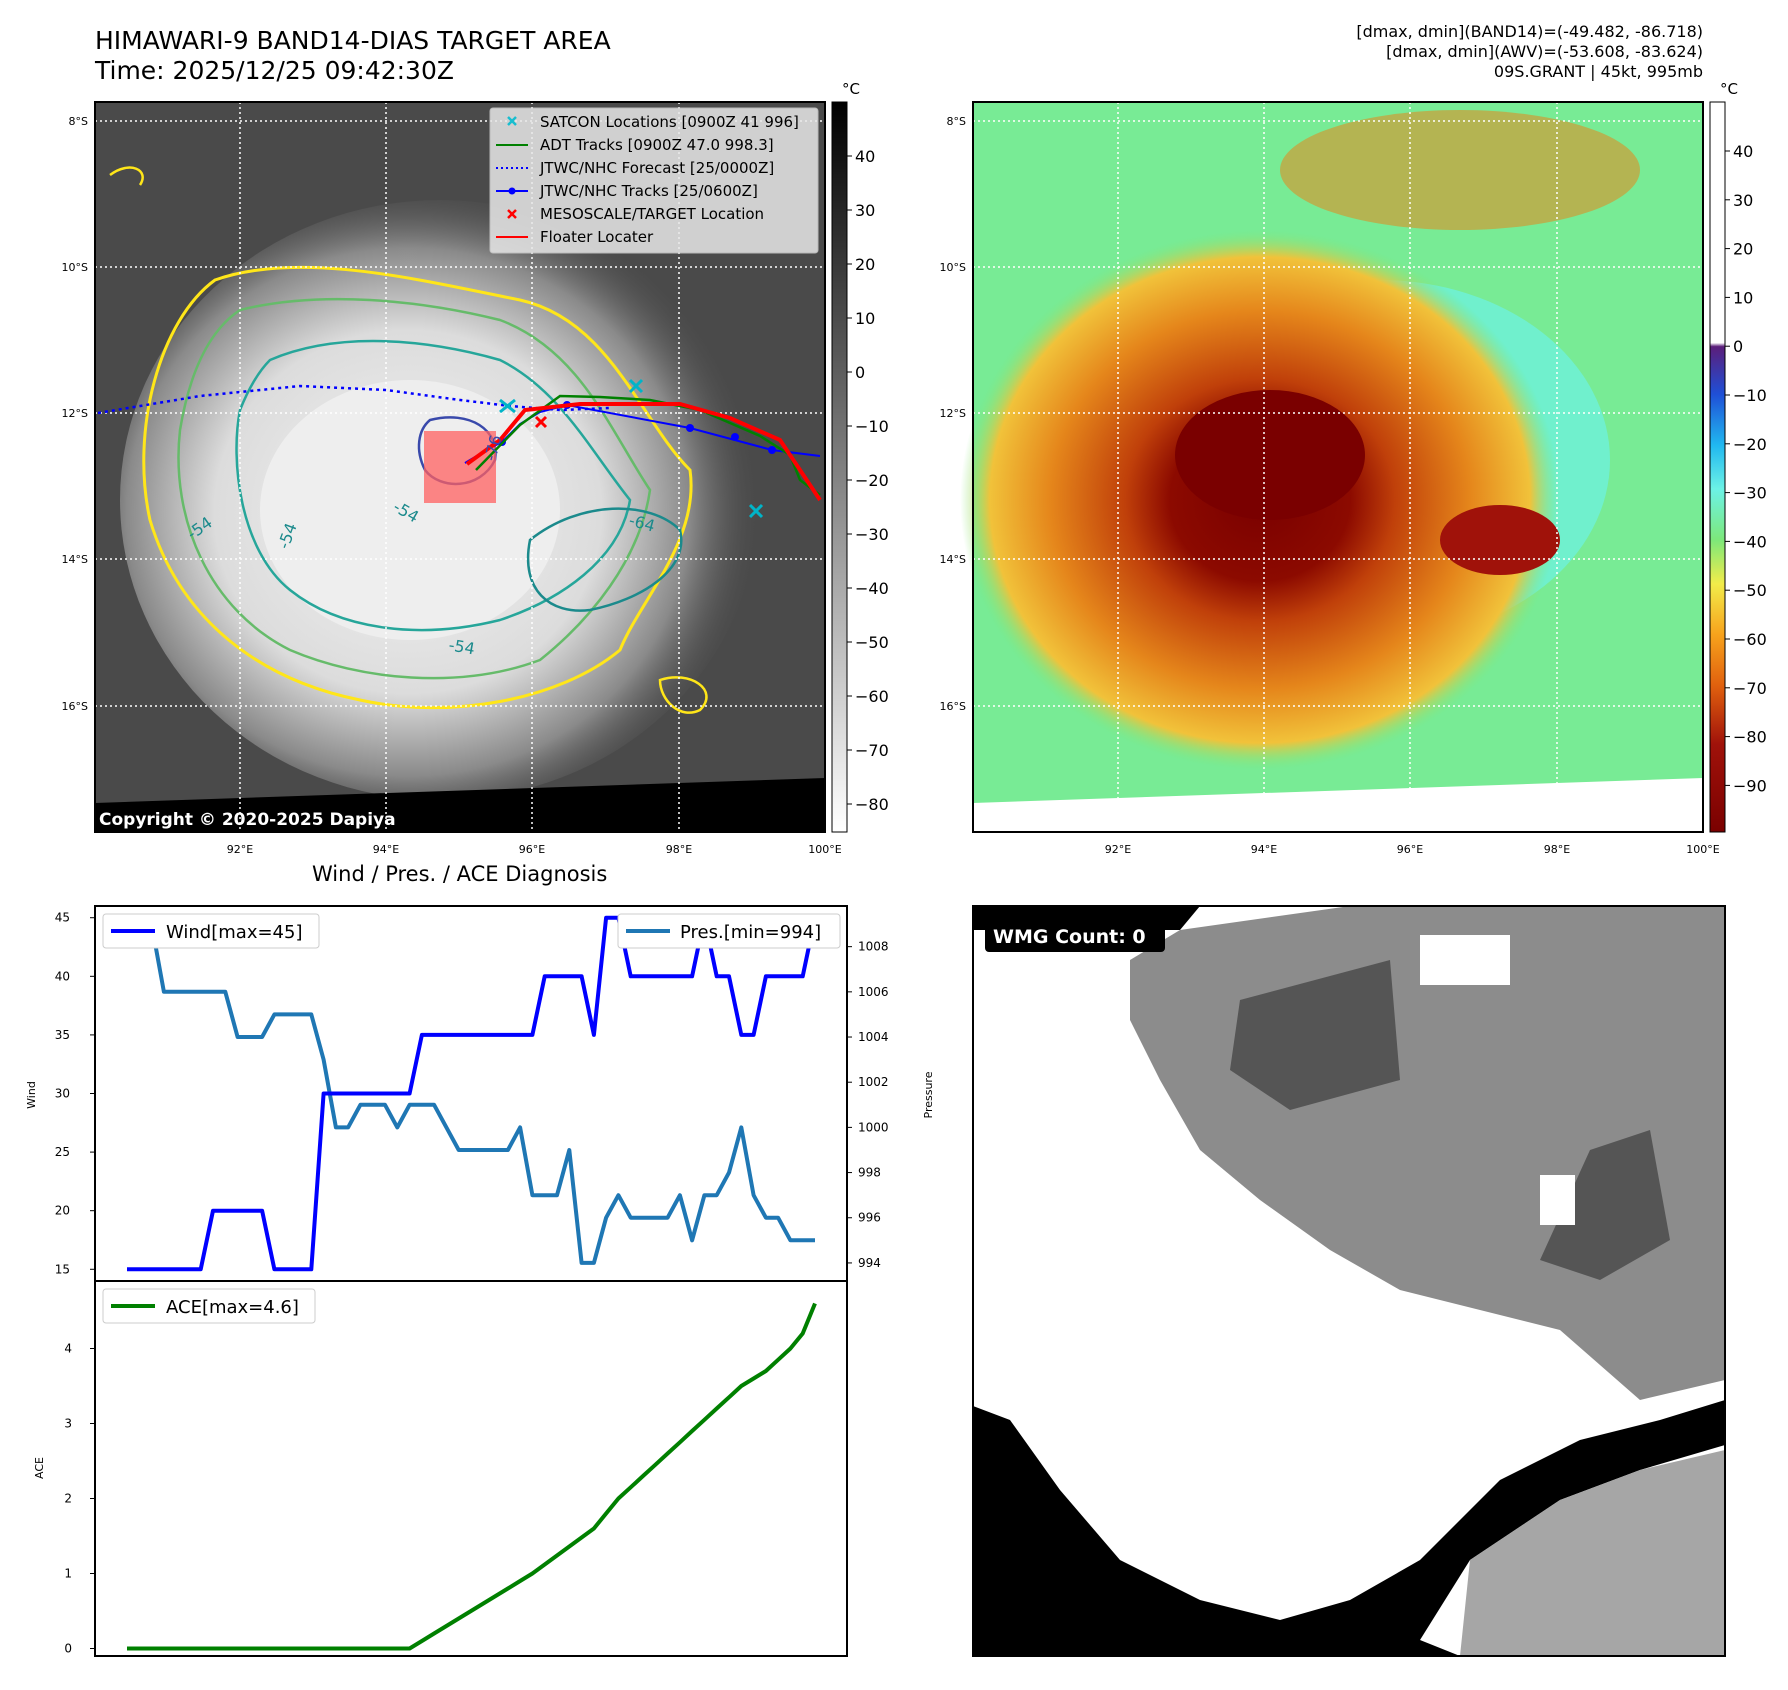 Image resolution: width=1788 pixels, height=1690 pixels. What do you see at coordinates (62, 1094) in the screenshot?
I see `wind-tick-label: 30` at bounding box center [62, 1094].